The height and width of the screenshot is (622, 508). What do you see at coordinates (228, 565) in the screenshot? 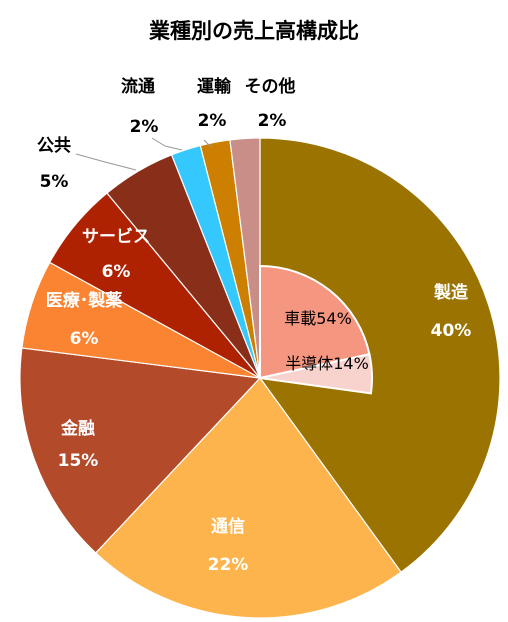
I see `slice-2-percent: 22%` at bounding box center [228, 565].